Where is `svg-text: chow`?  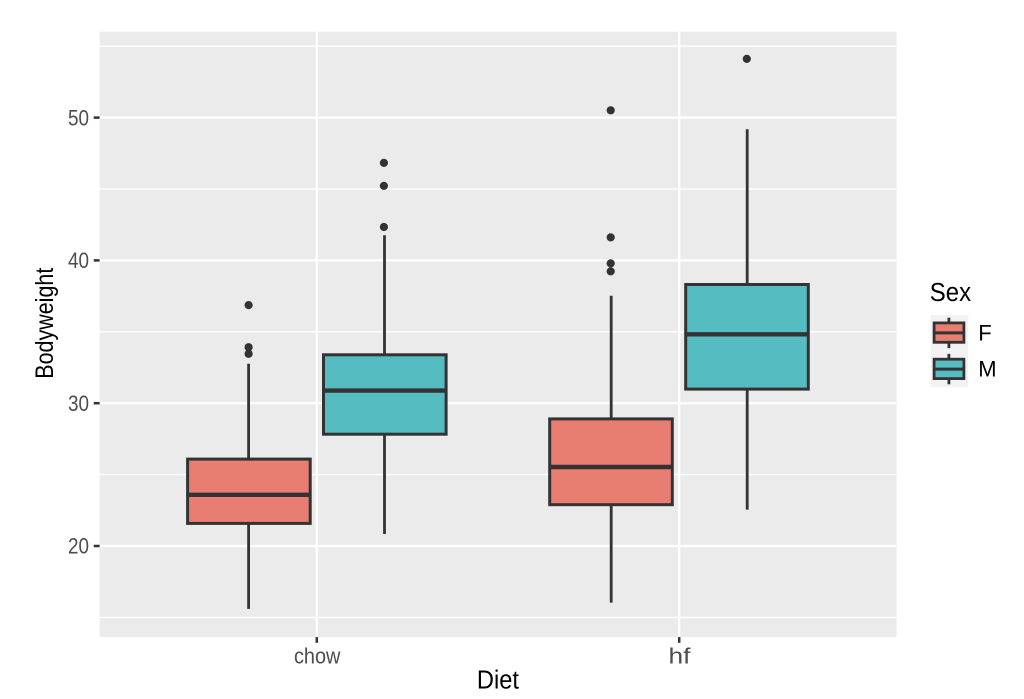 svg-text: chow is located at coordinates (317, 656).